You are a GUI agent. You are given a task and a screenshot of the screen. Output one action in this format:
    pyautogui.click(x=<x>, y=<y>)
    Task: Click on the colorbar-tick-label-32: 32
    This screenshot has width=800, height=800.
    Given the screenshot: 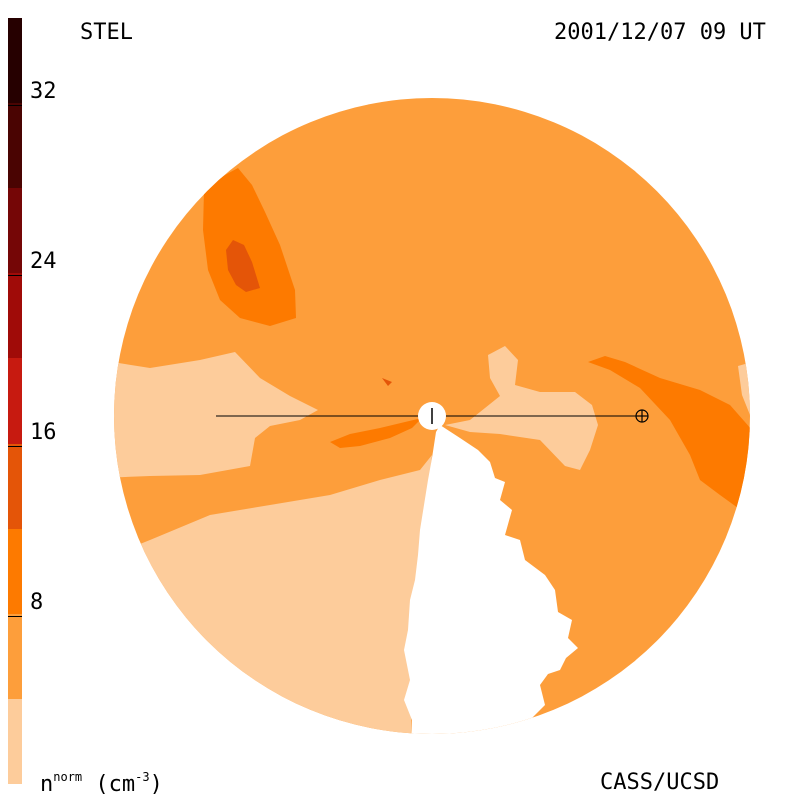 What is the action you would take?
    pyautogui.click(x=43, y=92)
    